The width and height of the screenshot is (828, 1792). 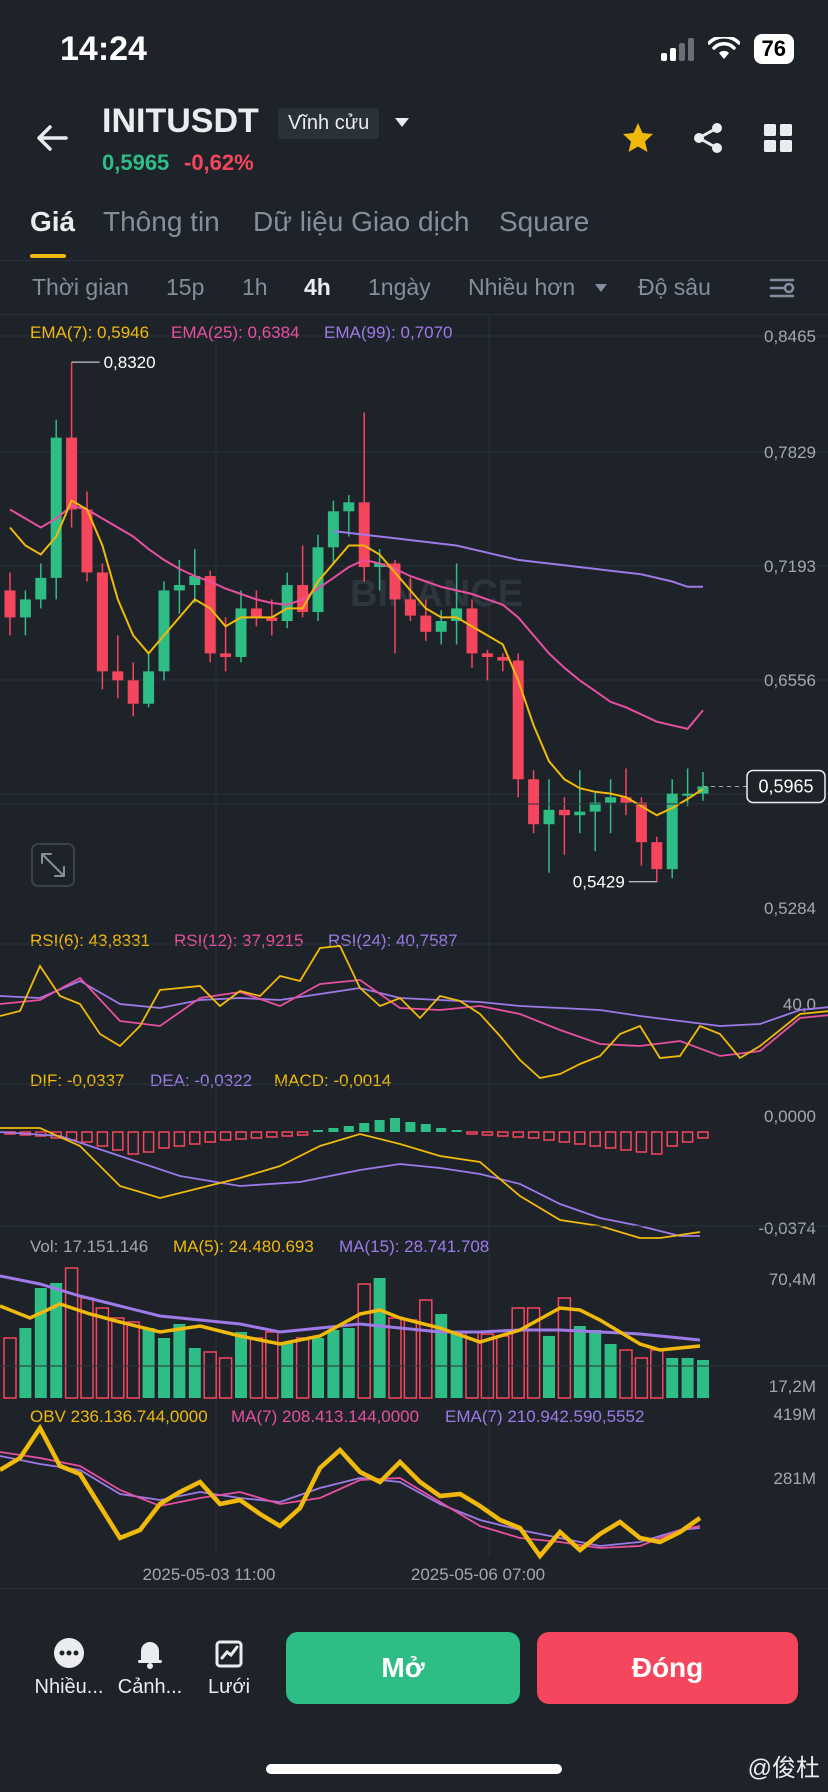 What do you see at coordinates (414, 1246) in the screenshot?
I see `vol-ma15-legend: MA(15): 28.741.708` at bounding box center [414, 1246].